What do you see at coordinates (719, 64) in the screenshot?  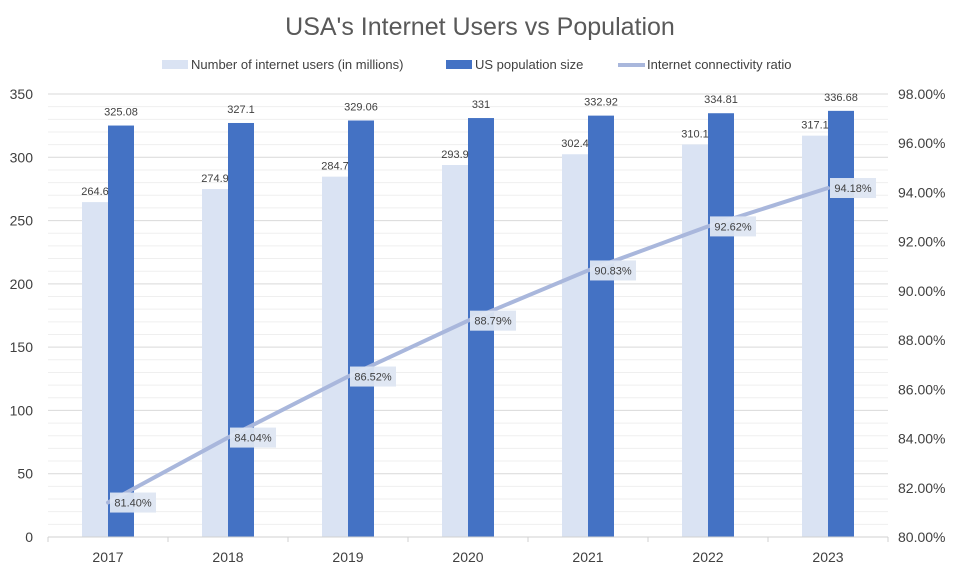 I see `legend-label-connectivity-ratio: Internet connectivity ratio` at bounding box center [719, 64].